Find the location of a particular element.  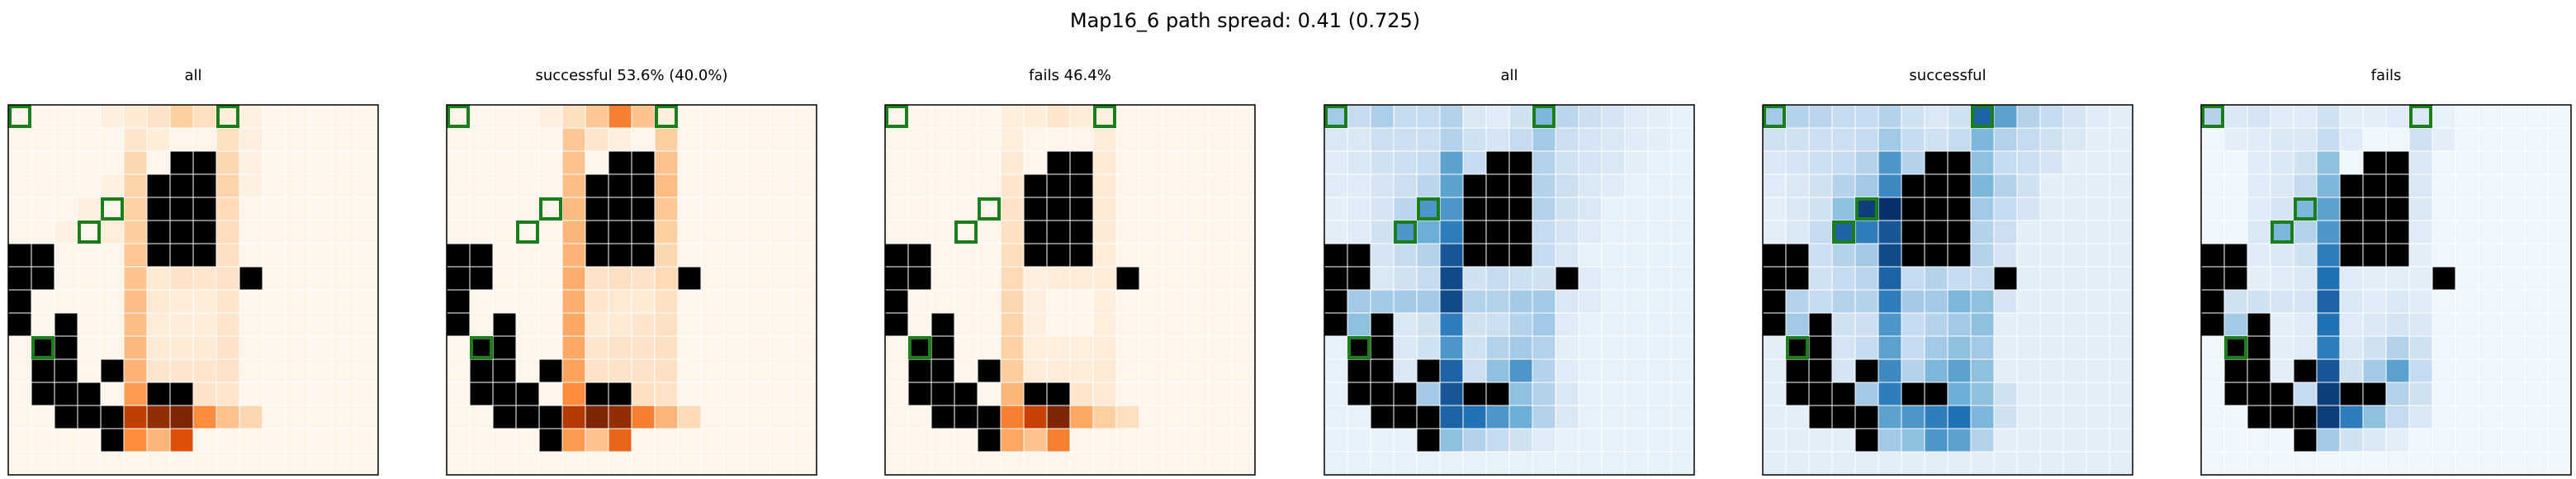

panel-5: successful is located at coordinates (1947, 272).